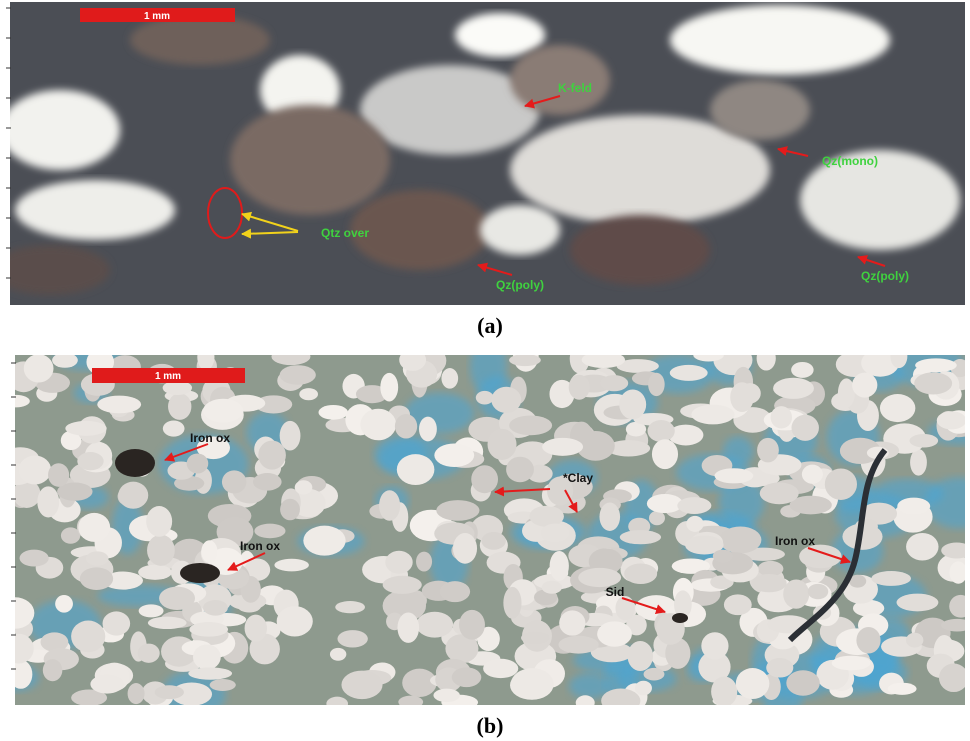  I want to click on label: Qz(poly), so click(885, 276).